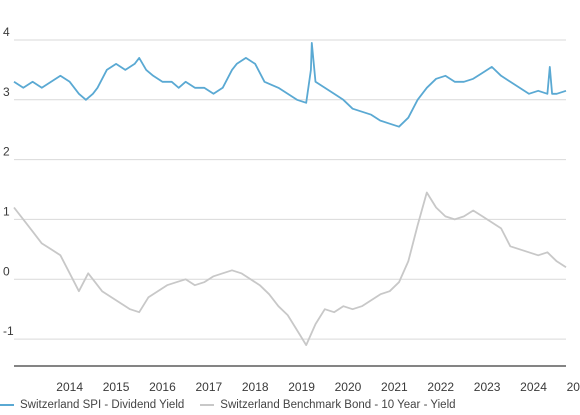 This screenshot has height=415, width=580. Describe the element at coordinates (6, 32) in the screenshot. I see `y-tick-label: 4` at that location.